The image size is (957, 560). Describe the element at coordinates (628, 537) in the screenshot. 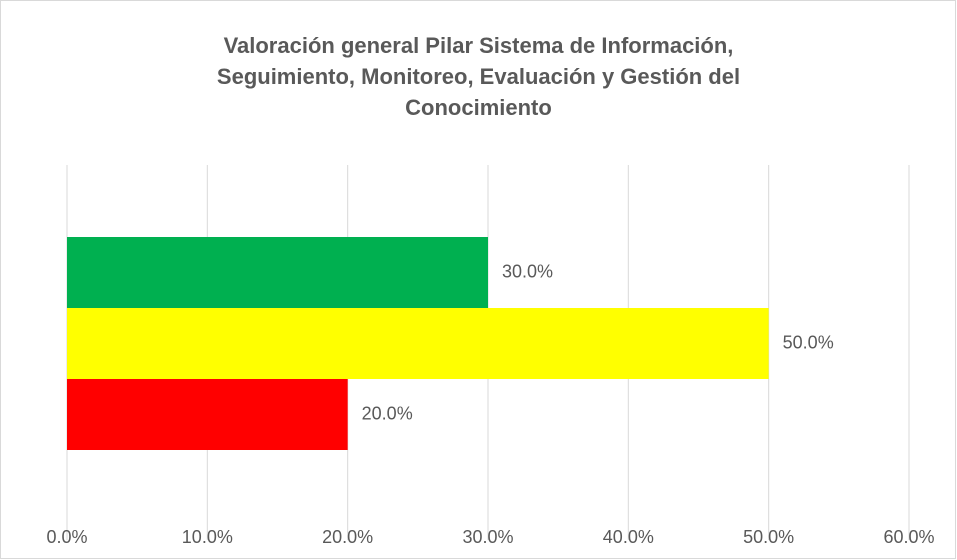

I see `x-tick-label: 40.0%` at that location.